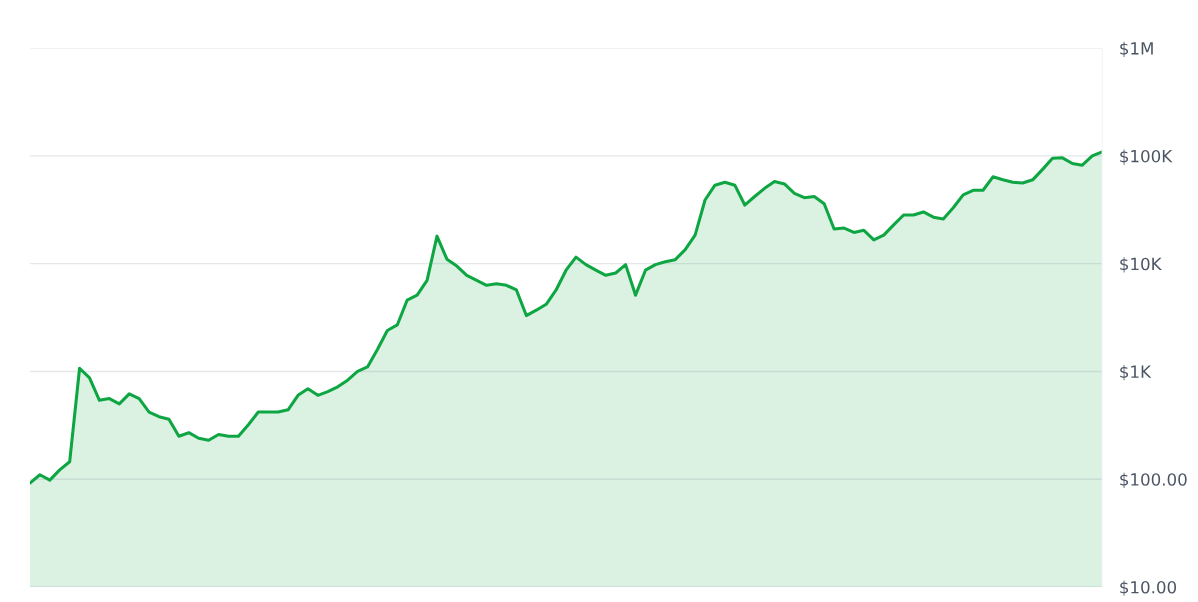 The height and width of the screenshot is (602, 1198). Describe the element at coordinates (1141, 265) in the screenshot. I see `y-tick-label: $10K` at that location.